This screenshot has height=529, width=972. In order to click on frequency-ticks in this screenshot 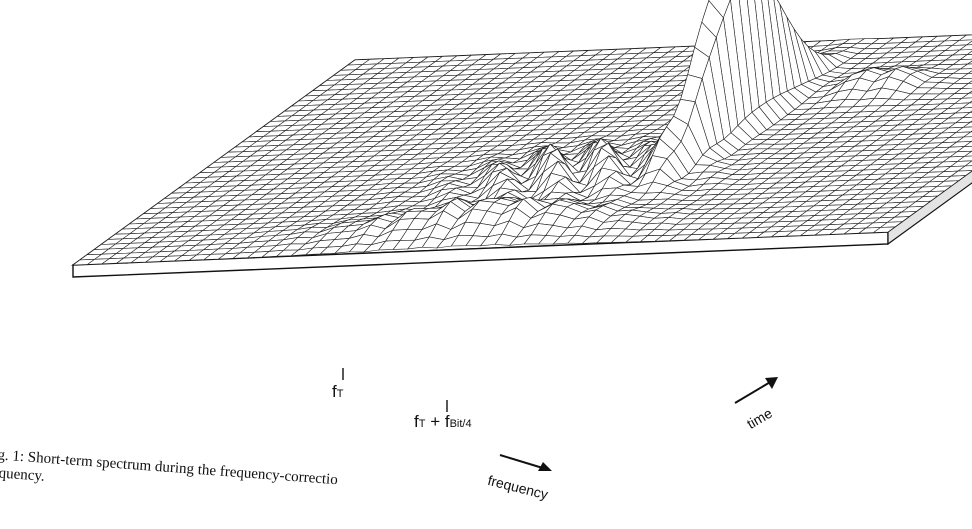, I will do `click(395, 390)`.